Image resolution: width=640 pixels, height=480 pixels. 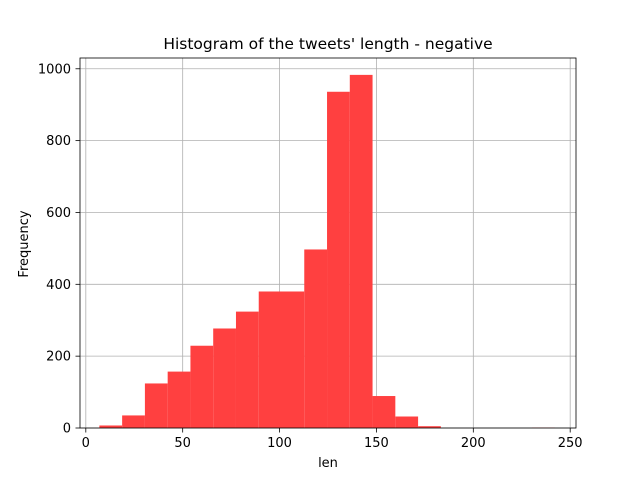 I want to click on x-tick-label: 250, so click(x=570, y=443).